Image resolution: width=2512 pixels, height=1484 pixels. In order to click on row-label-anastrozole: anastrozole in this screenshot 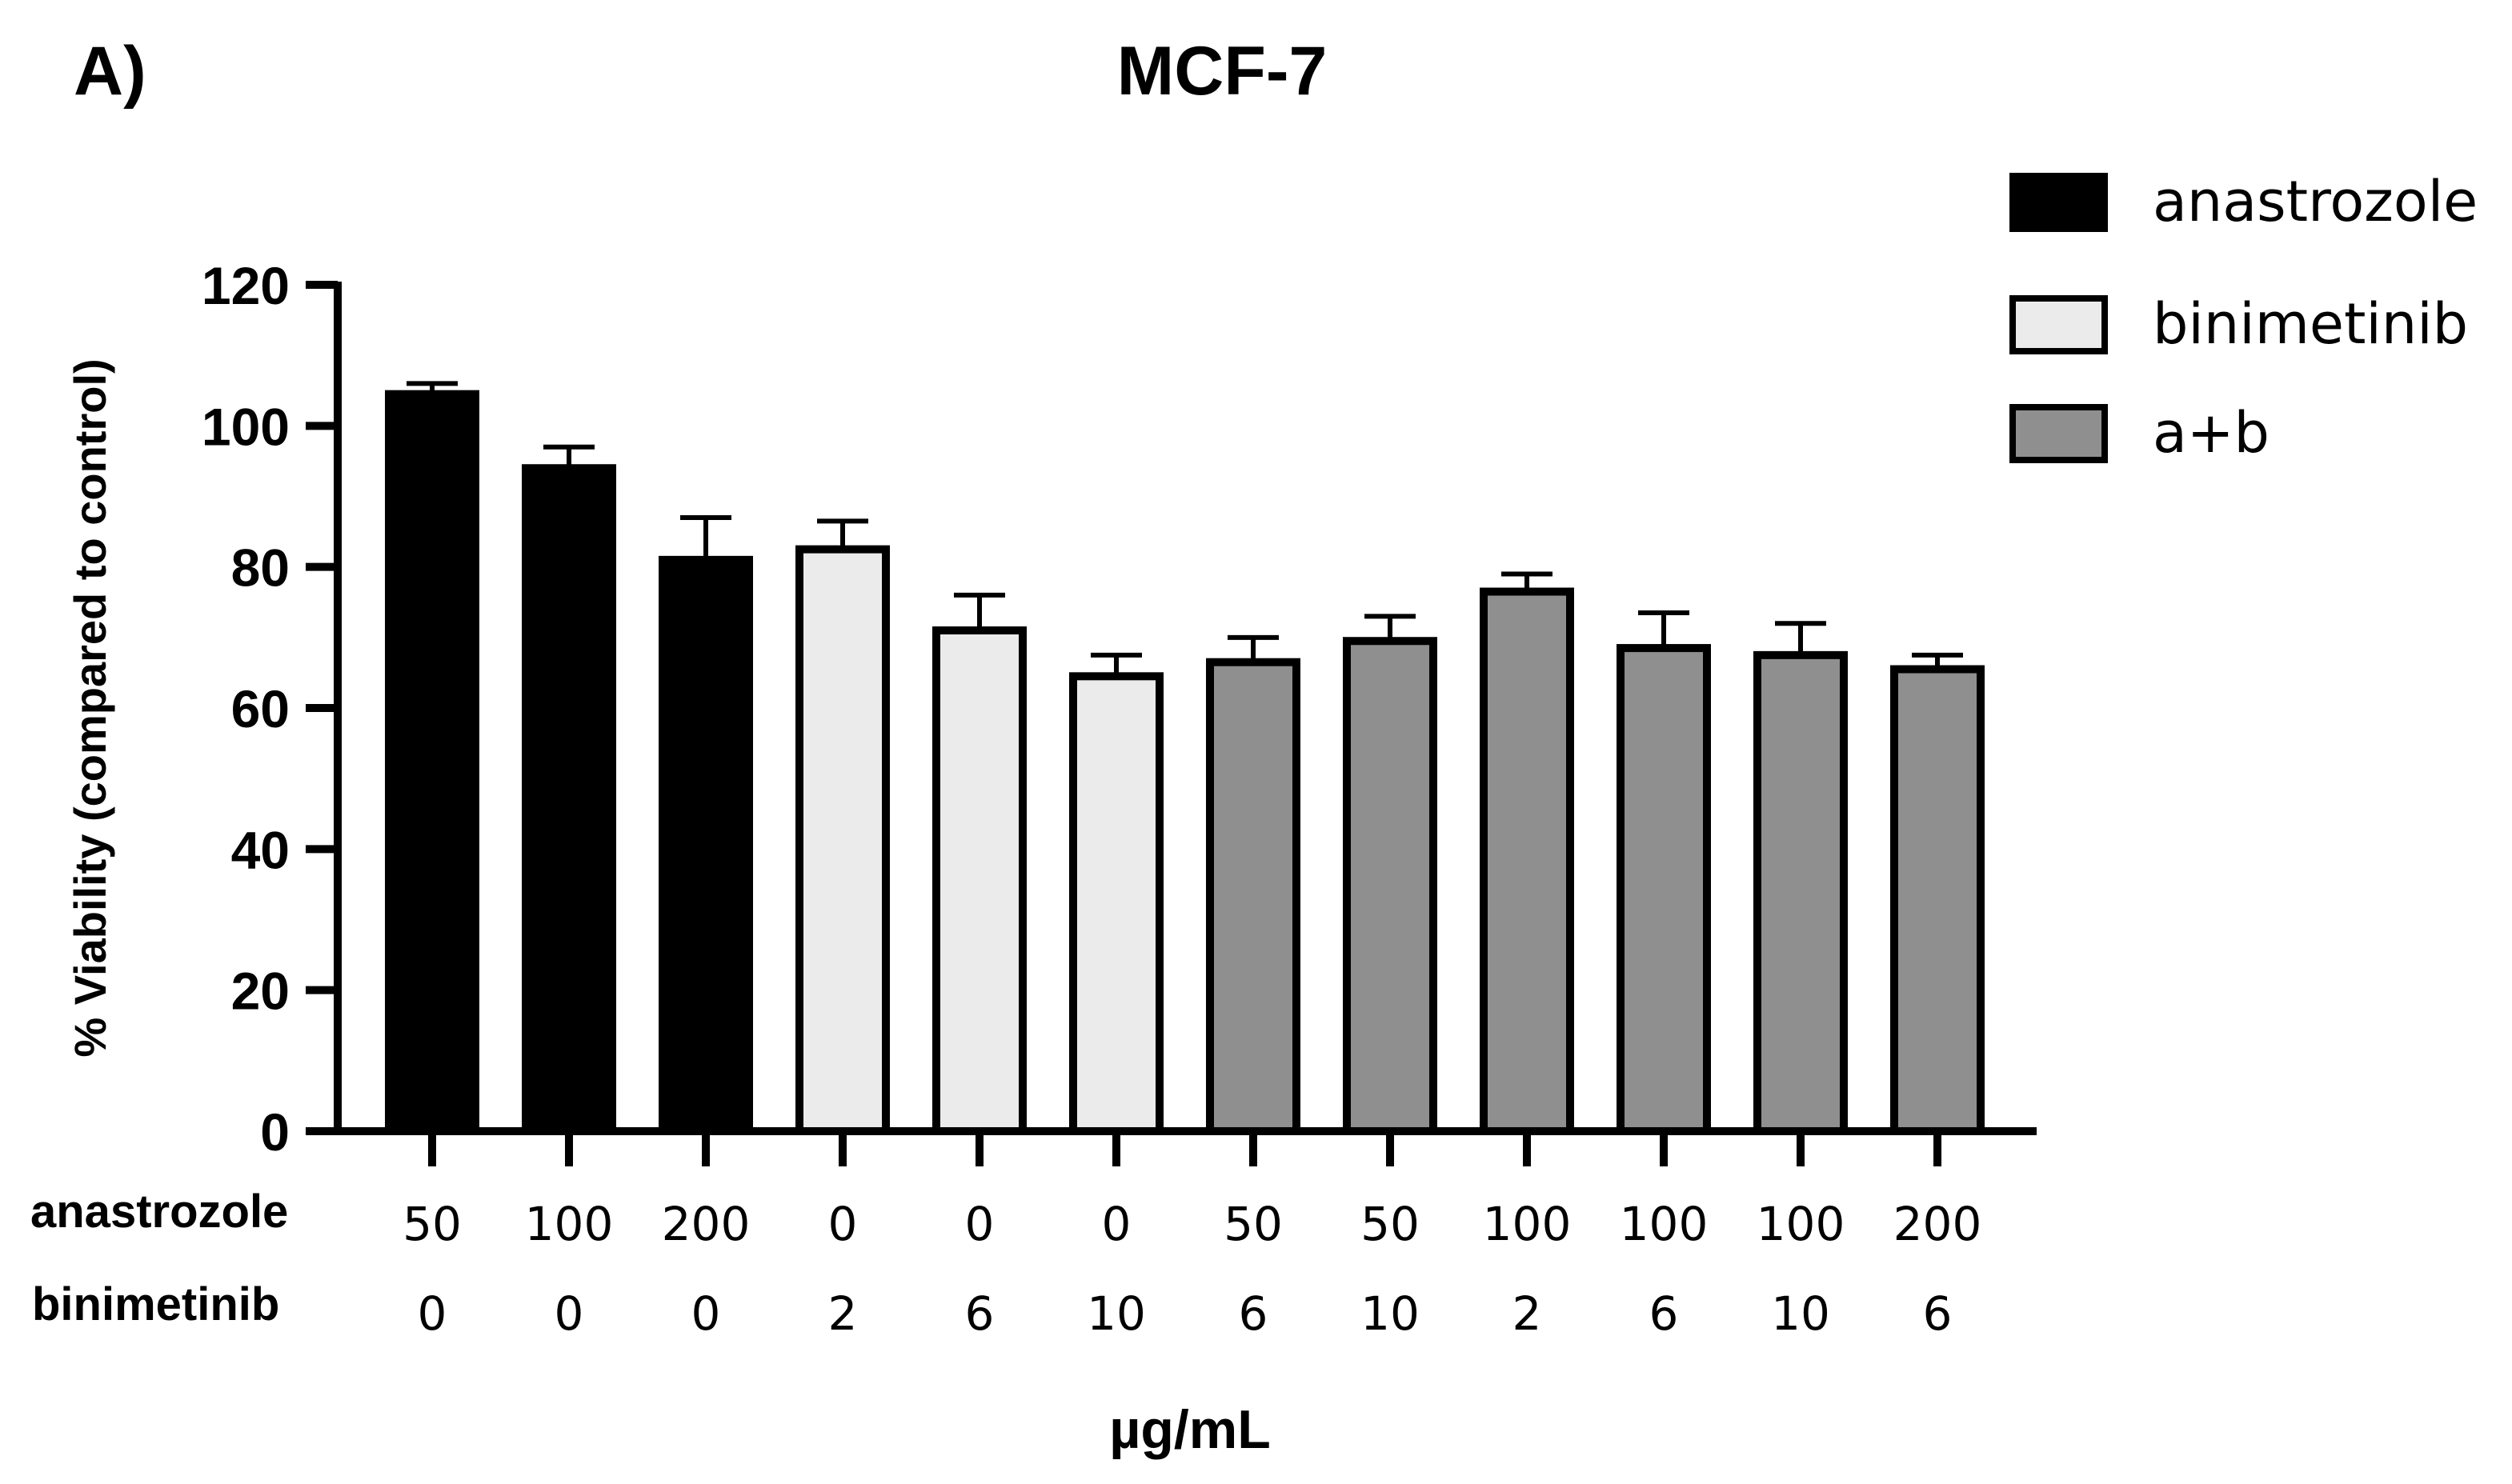, I will do `click(159, 1212)`.